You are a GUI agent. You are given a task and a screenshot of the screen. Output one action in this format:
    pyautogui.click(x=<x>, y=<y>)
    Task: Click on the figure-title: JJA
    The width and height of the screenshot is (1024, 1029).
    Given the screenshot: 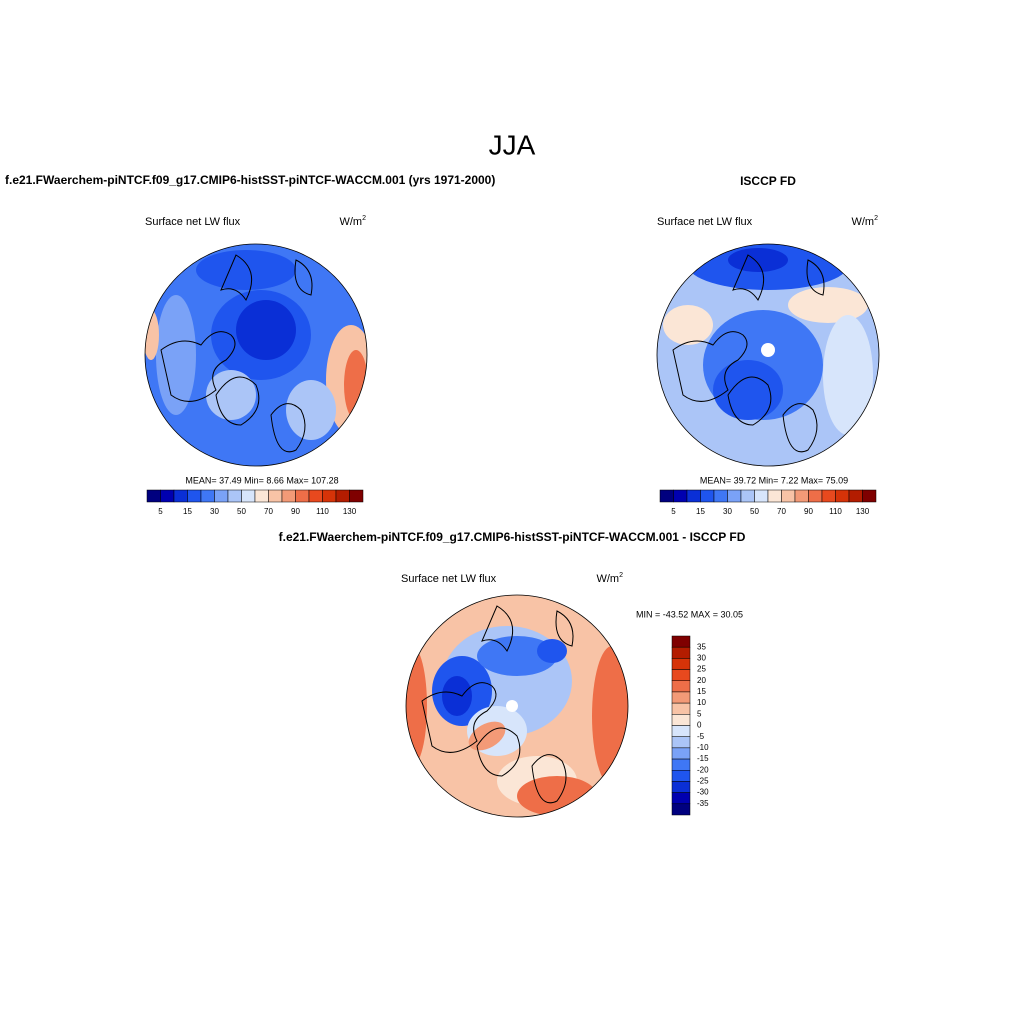 What is the action you would take?
    pyautogui.click(x=512, y=144)
    